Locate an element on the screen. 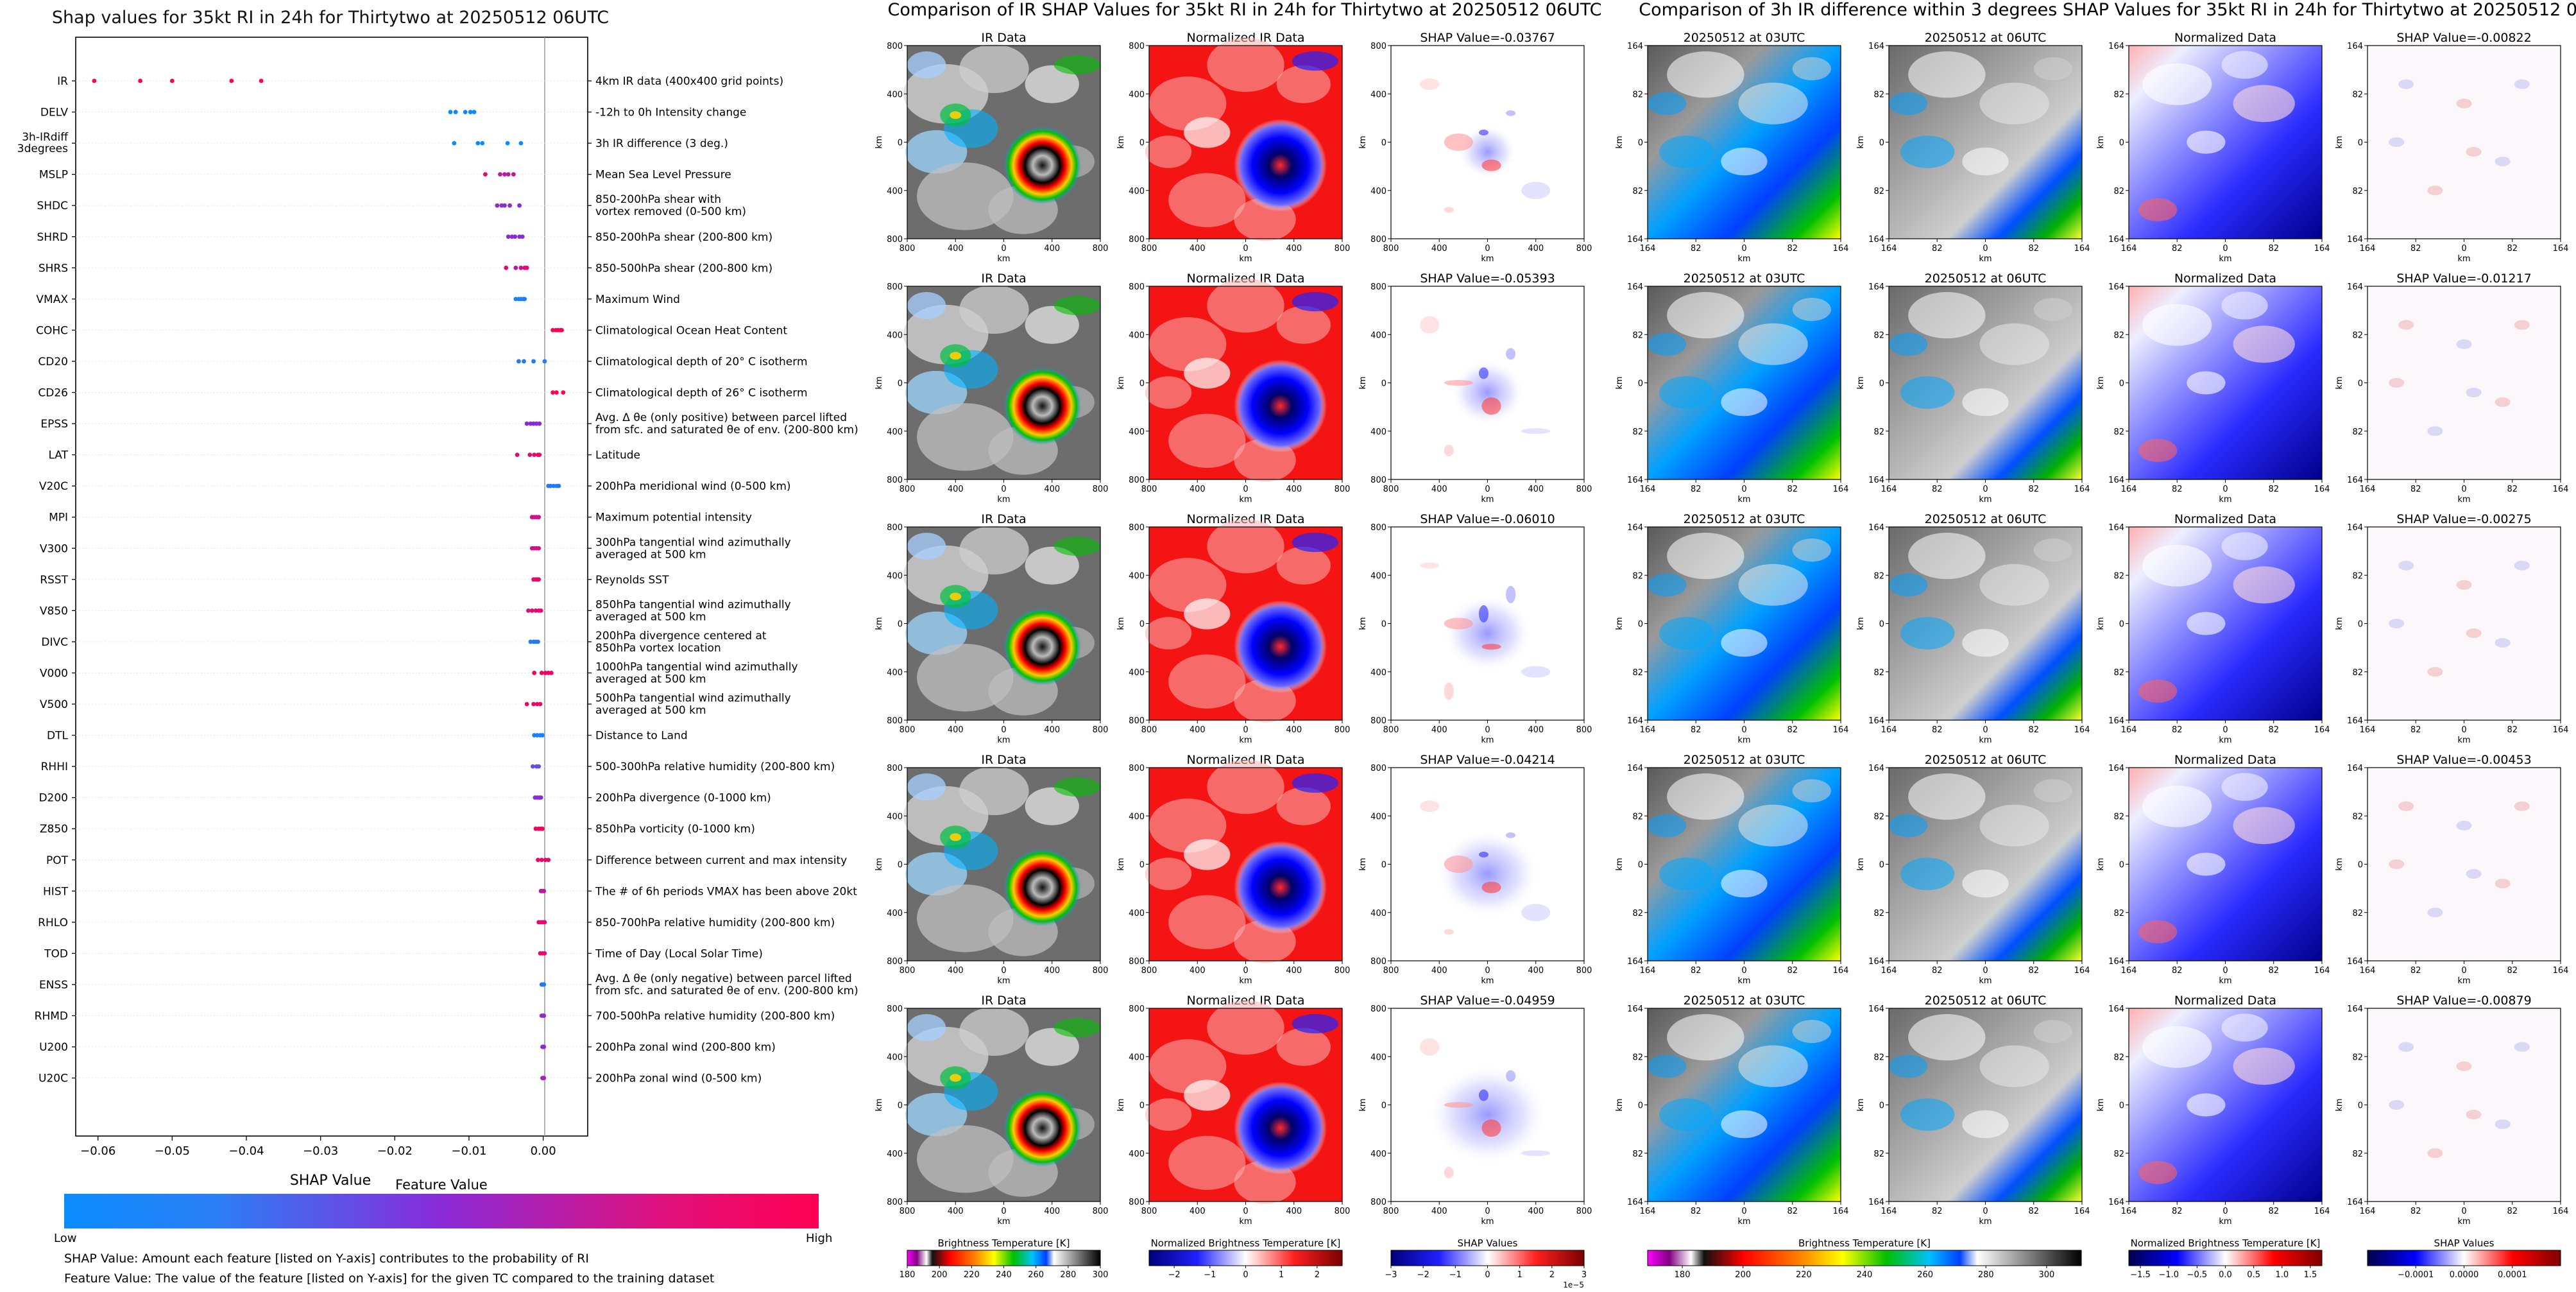 Image resolution: width=2576 pixels, height=1292 pixels. feature-name: V20C is located at coordinates (53, 487).